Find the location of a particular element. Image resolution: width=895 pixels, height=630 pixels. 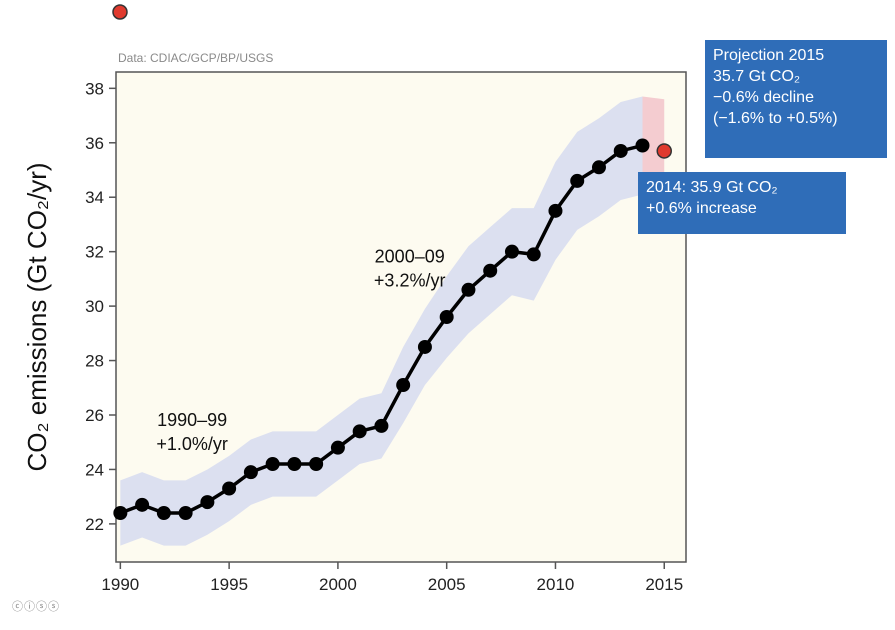

y-tick-label: 32 is located at coordinates (94, 252).